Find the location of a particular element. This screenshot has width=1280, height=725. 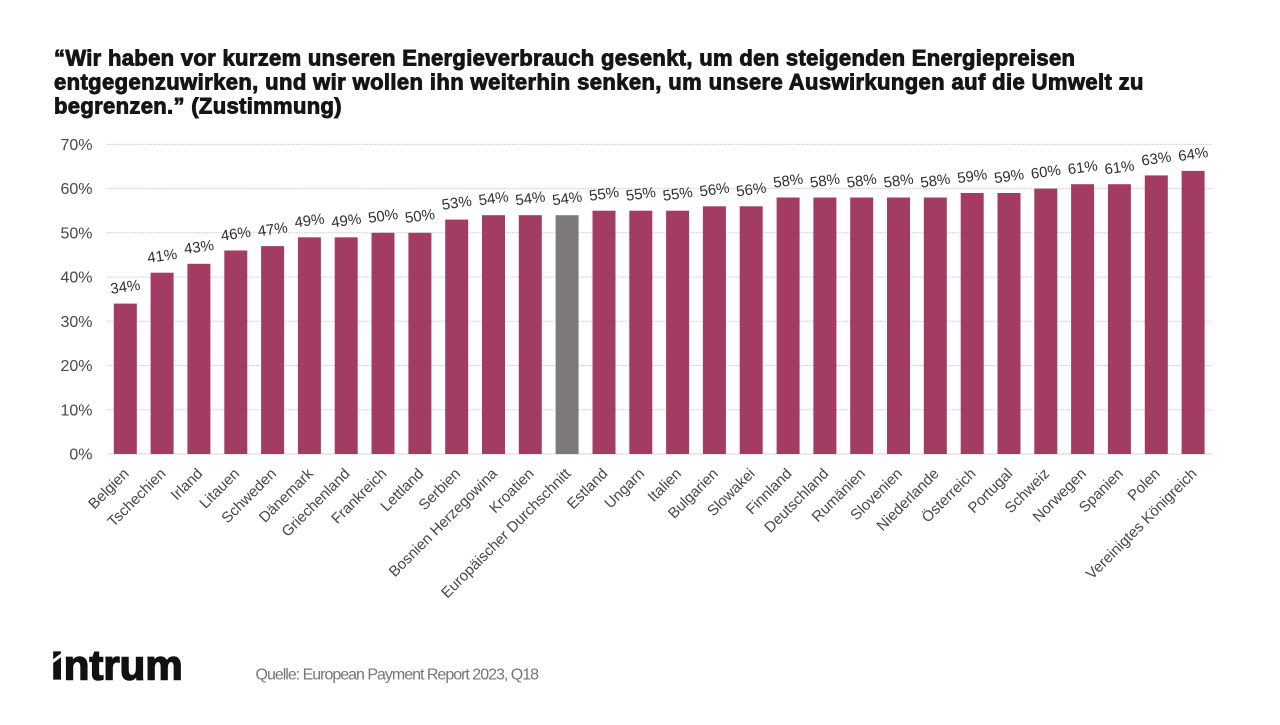

svg-text: 47% is located at coordinates (273, 229).